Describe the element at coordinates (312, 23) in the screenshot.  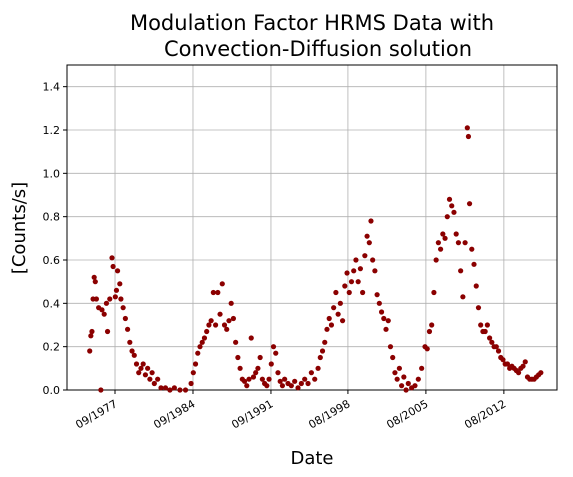
I see `chart-title: Modulation Factor HRMS Data with` at that location.